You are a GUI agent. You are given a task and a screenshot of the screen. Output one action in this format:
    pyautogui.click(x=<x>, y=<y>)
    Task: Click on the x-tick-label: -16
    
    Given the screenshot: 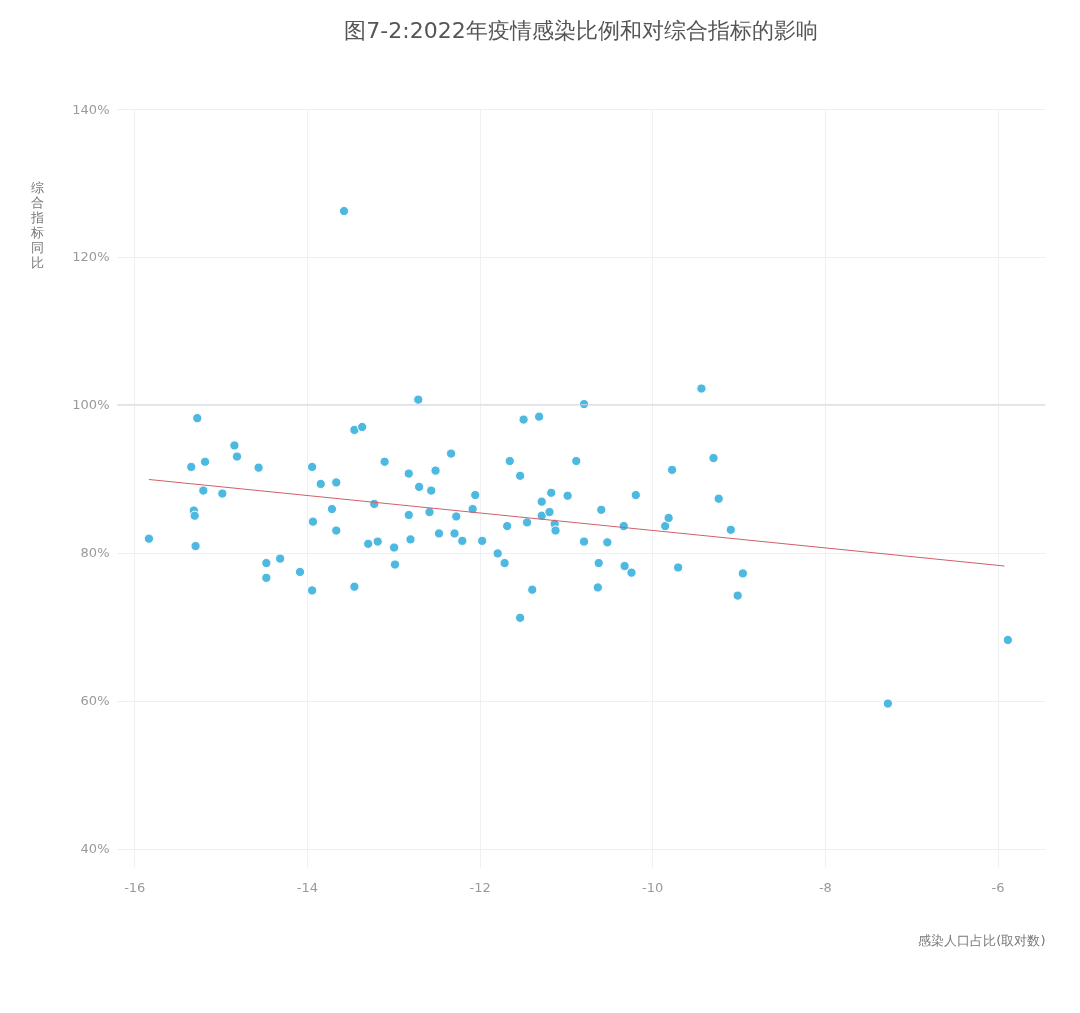 What is the action you would take?
    pyautogui.click(x=135, y=887)
    